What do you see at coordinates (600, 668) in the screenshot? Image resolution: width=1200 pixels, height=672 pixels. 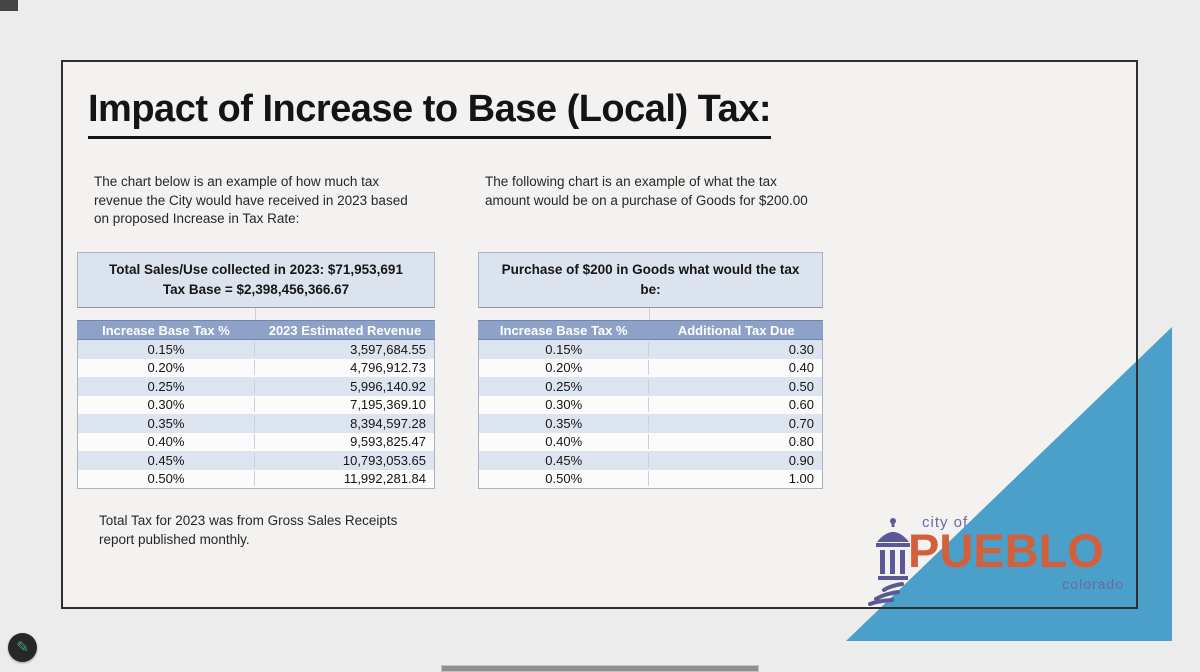 I see `horizontal-scrollbar` at bounding box center [600, 668].